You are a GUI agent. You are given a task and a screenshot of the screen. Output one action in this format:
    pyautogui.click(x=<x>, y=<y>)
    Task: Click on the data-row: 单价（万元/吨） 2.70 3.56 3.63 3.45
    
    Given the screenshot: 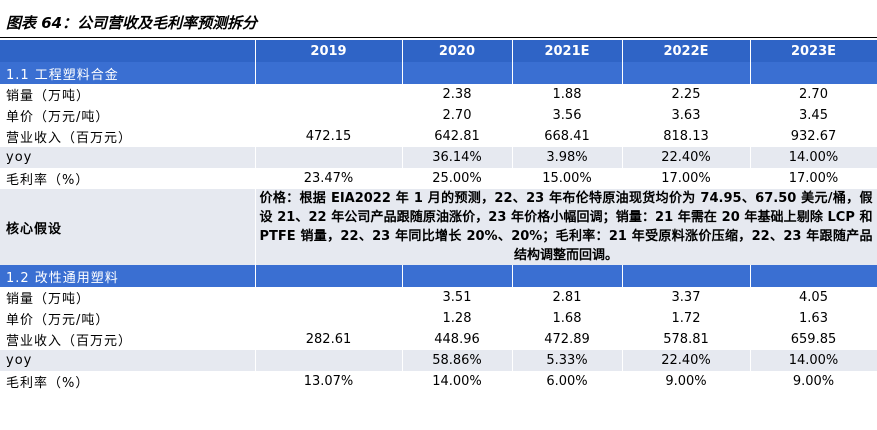 What is the action you would take?
    pyautogui.click(x=438, y=115)
    